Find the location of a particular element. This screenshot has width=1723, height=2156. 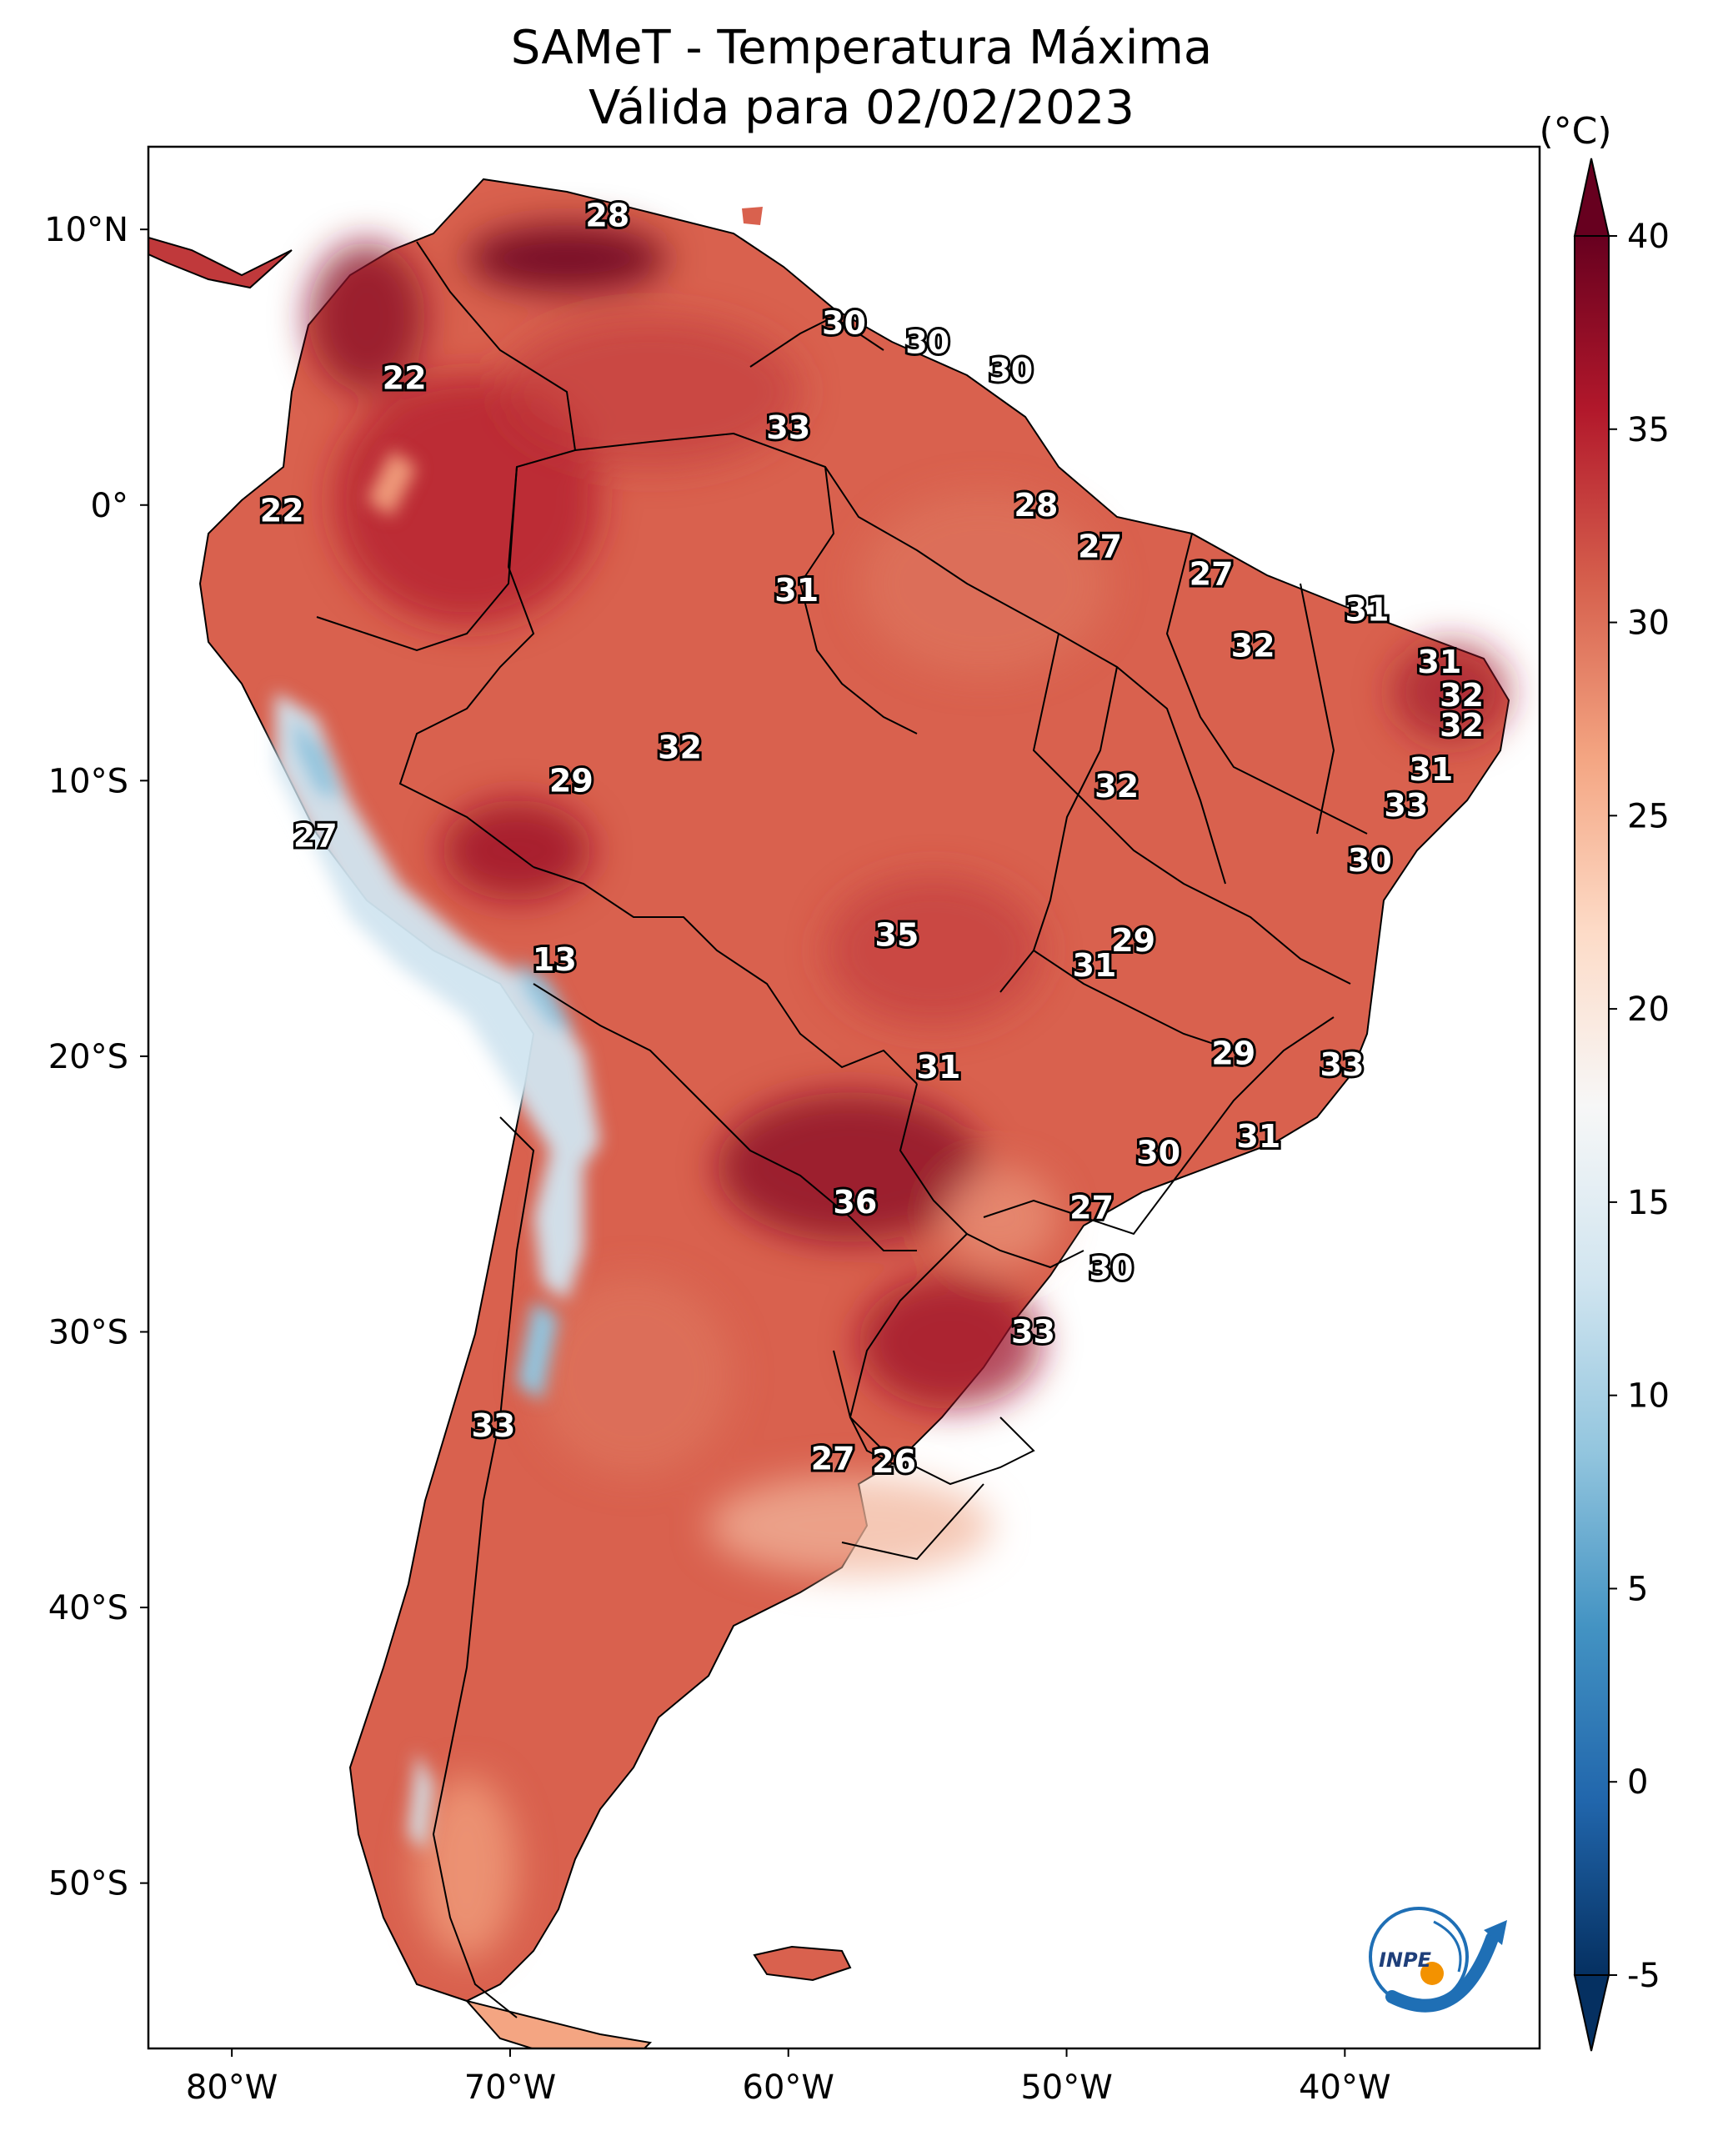

logo-orbit-icon is located at coordinates (1448, 1946).